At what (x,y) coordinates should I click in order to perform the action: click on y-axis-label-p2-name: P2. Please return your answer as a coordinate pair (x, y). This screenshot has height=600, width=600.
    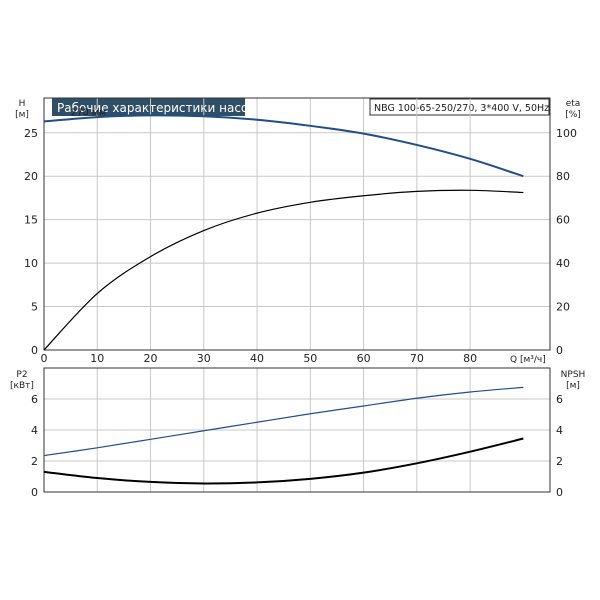
    Looking at the image, I should click on (21, 375).